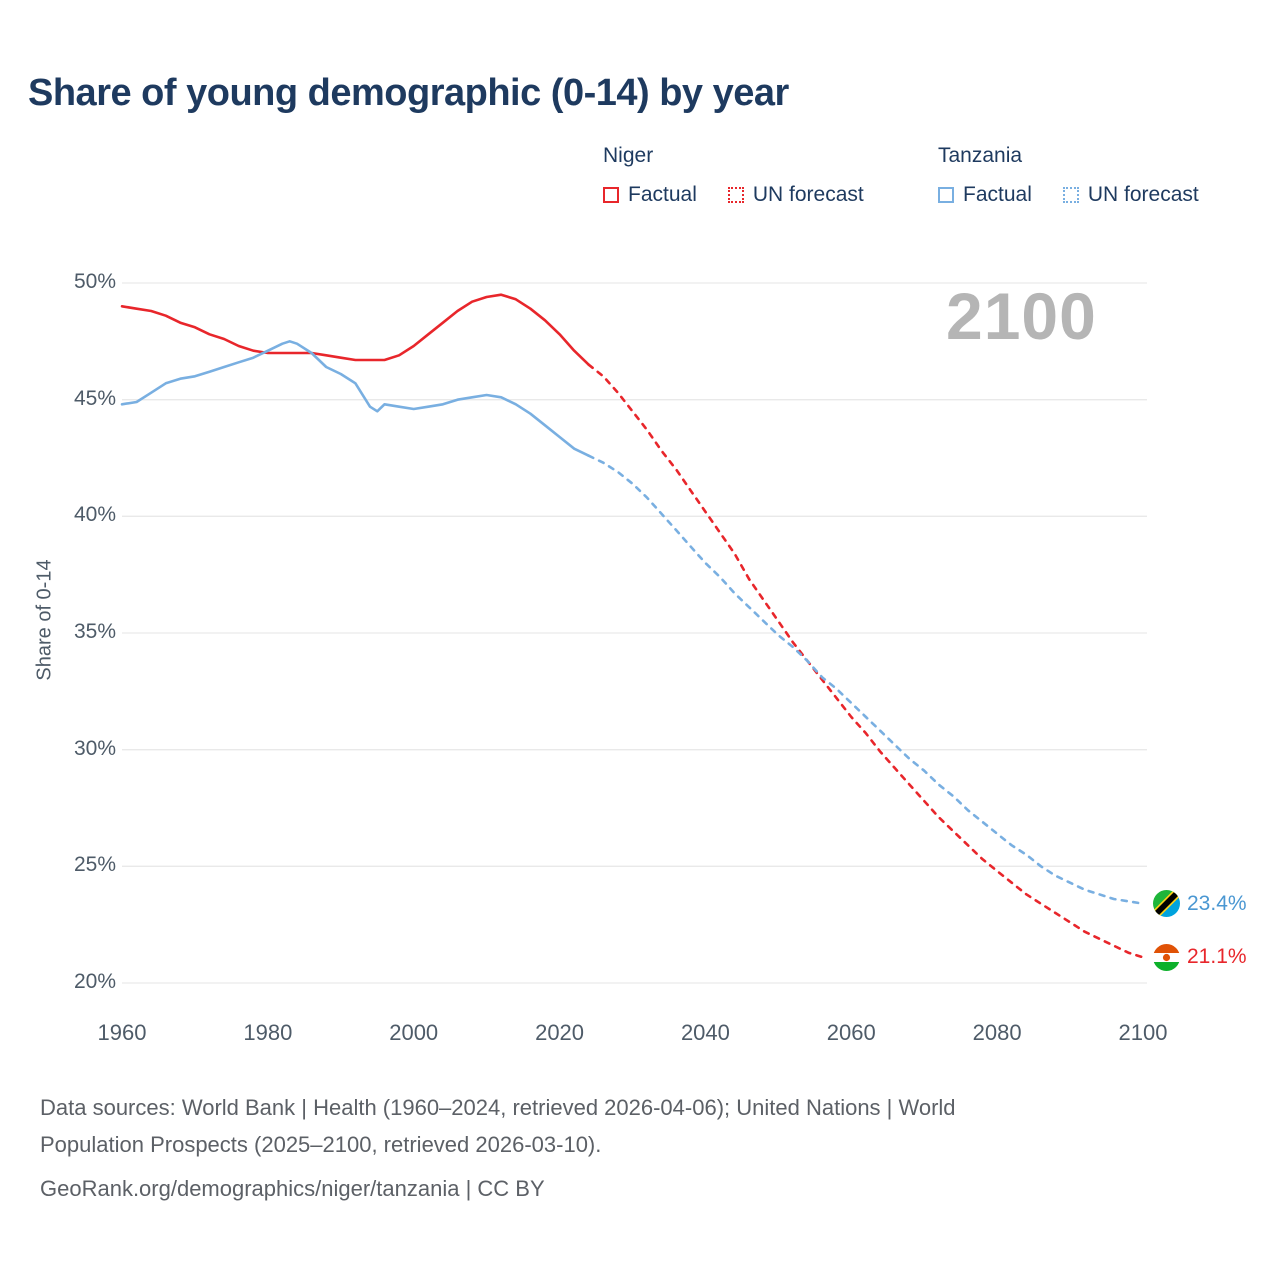  Describe the element at coordinates (94, 631) in the screenshot. I see `y-tick-label: 35%` at that location.